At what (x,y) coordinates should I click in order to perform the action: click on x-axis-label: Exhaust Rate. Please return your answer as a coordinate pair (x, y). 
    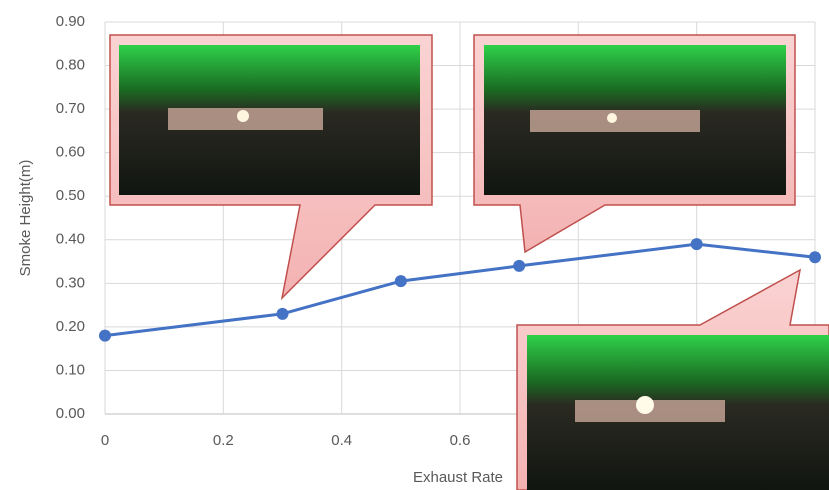
    Looking at the image, I should click on (458, 477).